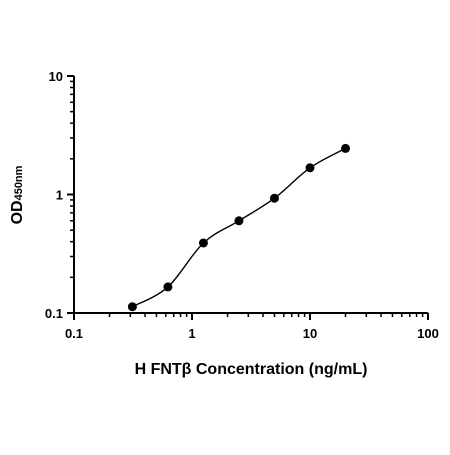 The image size is (450, 455). What do you see at coordinates (56, 76) in the screenshot?
I see `y-tick-label: 10` at bounding box center [56, 76].